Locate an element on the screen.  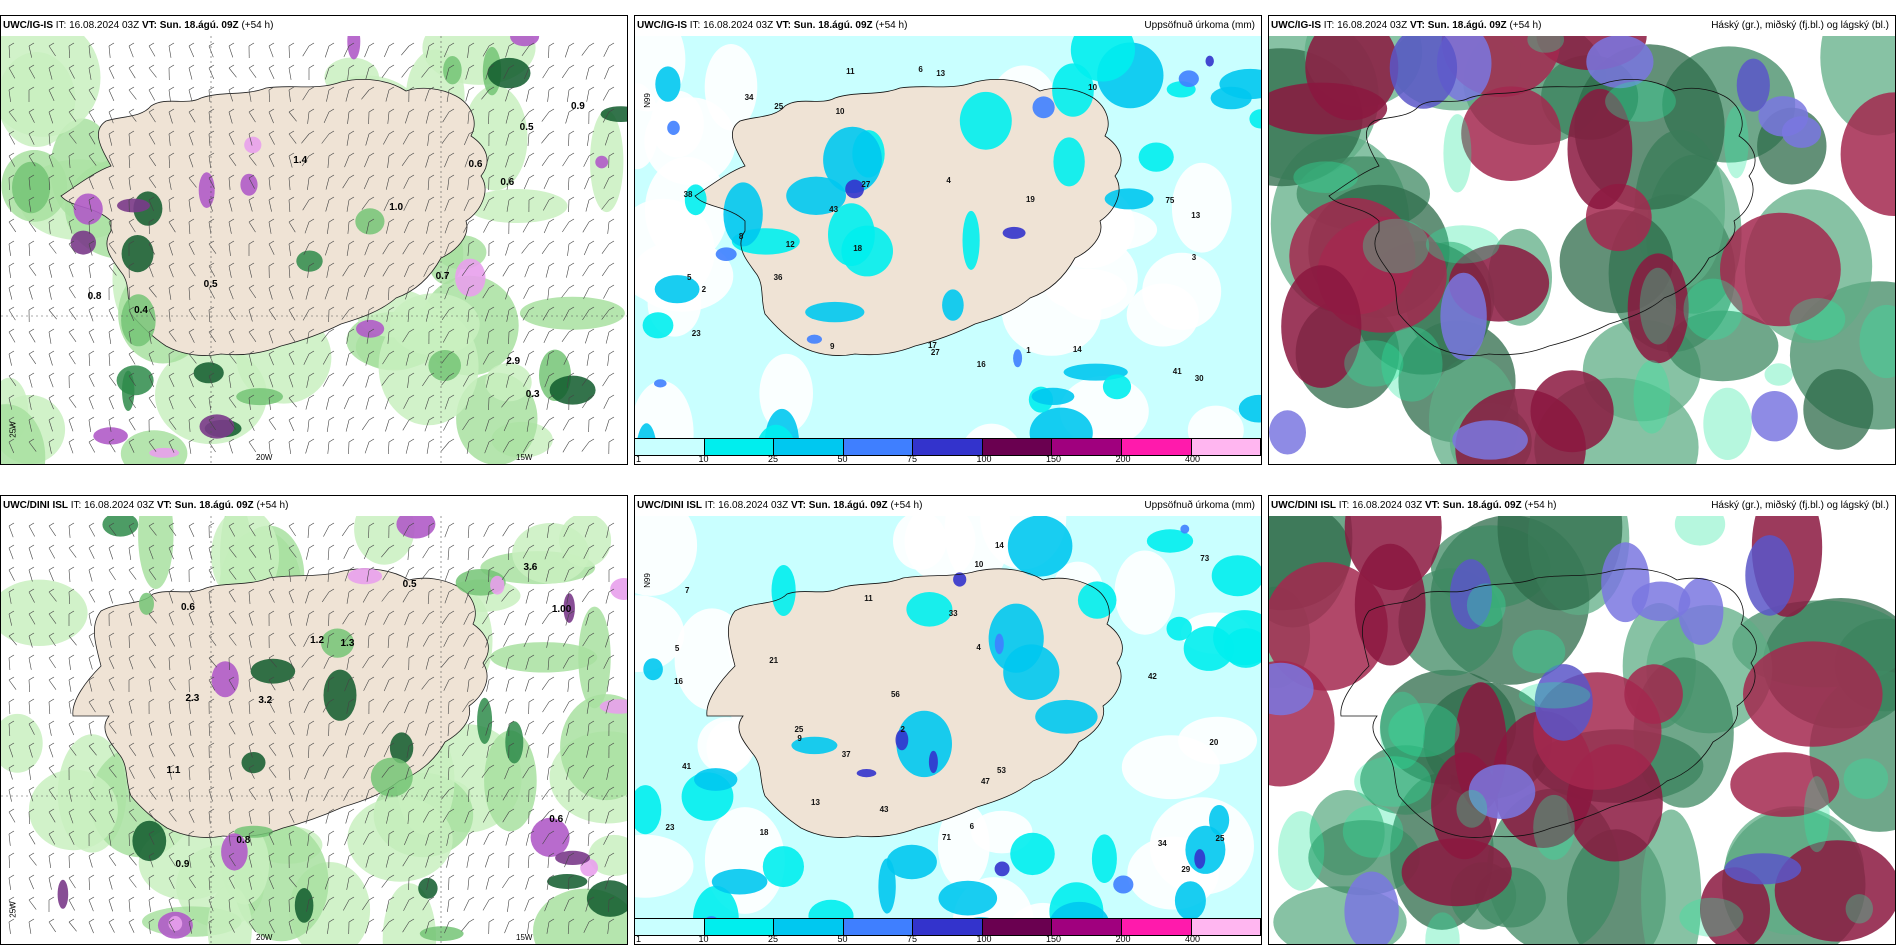
latitude-label: 66N is located at coordinates (646, 580).